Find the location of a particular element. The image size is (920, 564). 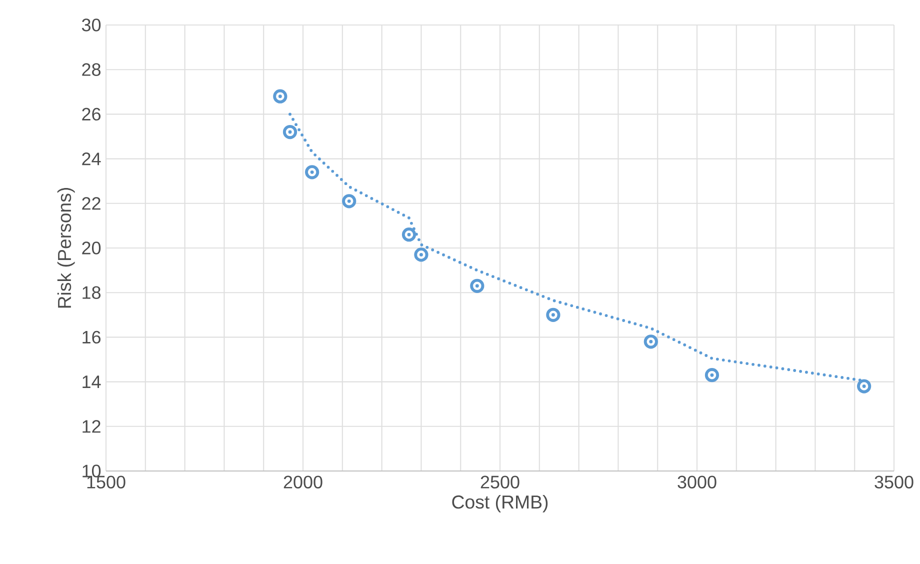

y-axis-title: Risk (Persons) is located at coordinates (66, 248).